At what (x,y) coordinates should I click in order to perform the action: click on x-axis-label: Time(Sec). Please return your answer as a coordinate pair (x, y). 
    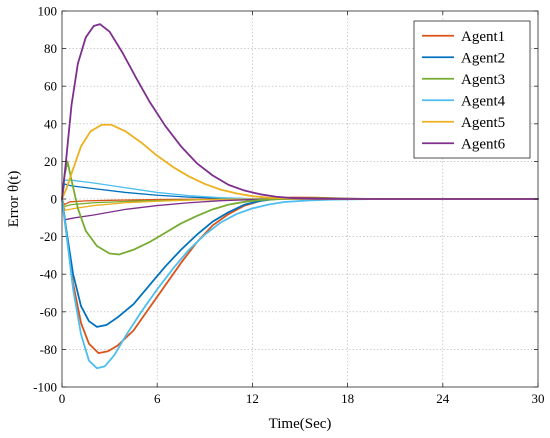
    Looking at the image, I should click on (300, 424).